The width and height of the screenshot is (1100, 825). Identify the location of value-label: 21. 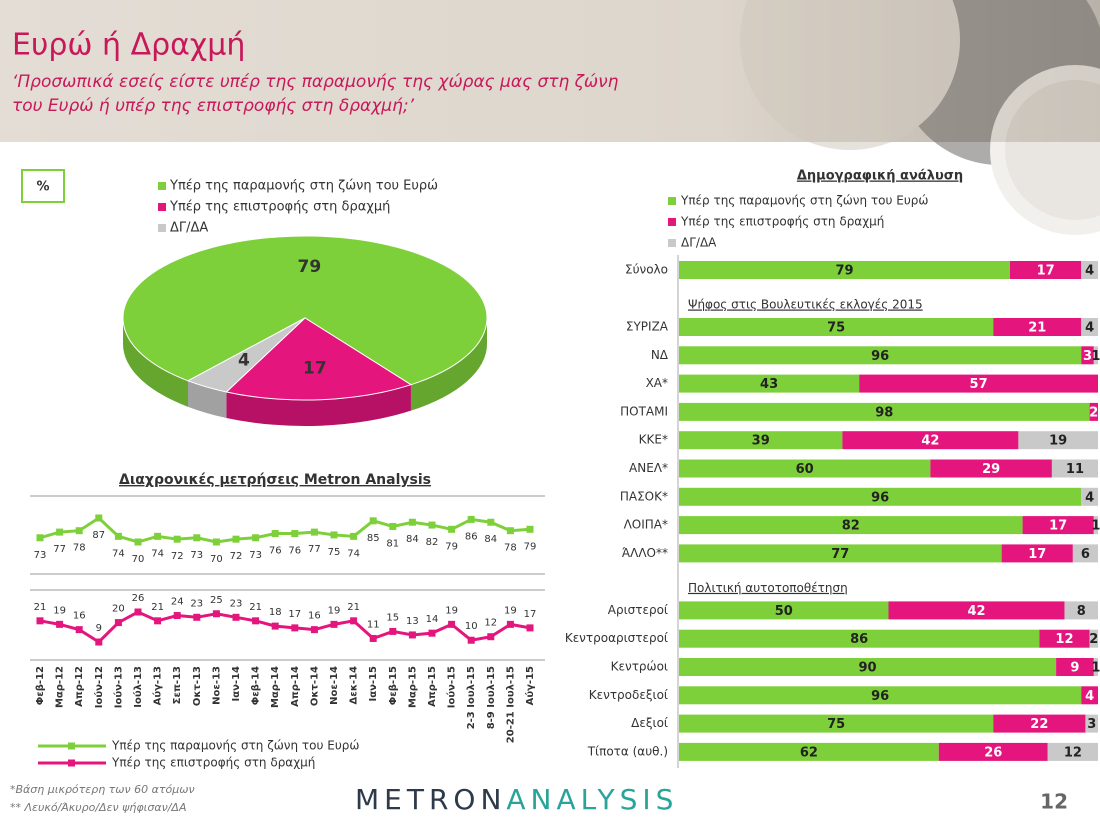
(353, 607).